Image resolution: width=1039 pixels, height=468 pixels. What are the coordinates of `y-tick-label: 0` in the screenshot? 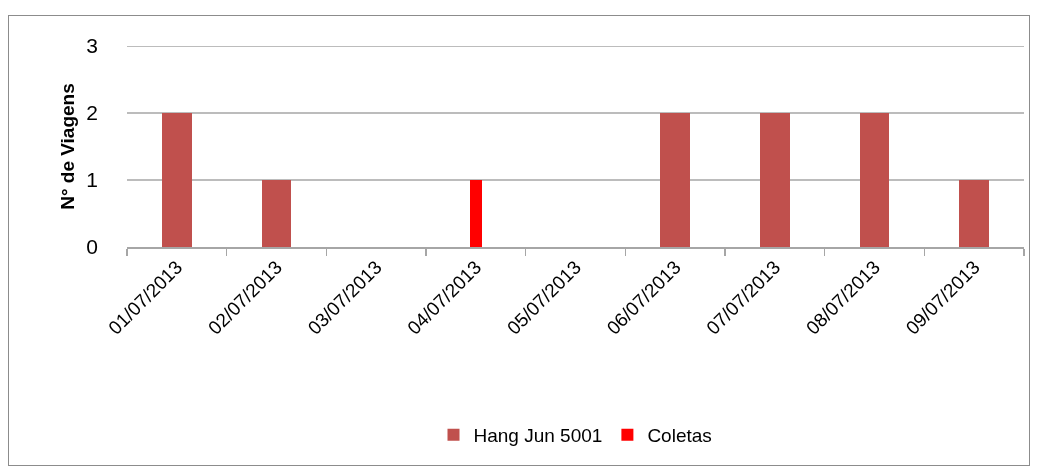 It's located at (92, 247).